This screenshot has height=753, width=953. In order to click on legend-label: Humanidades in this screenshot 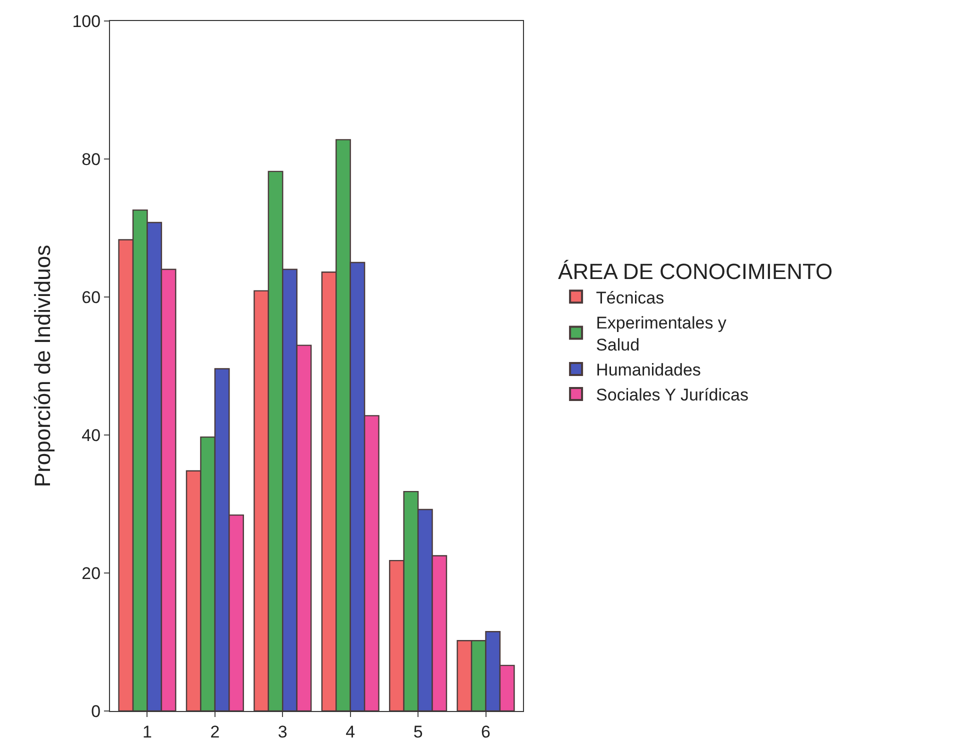, I will do `click(648, 370)`.